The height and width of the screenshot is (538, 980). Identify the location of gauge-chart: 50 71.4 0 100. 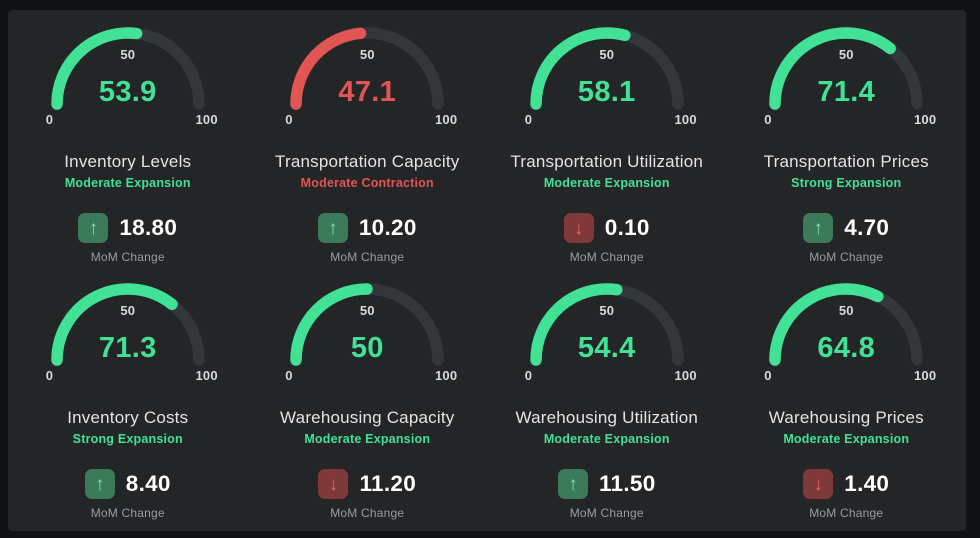
(848, 72).